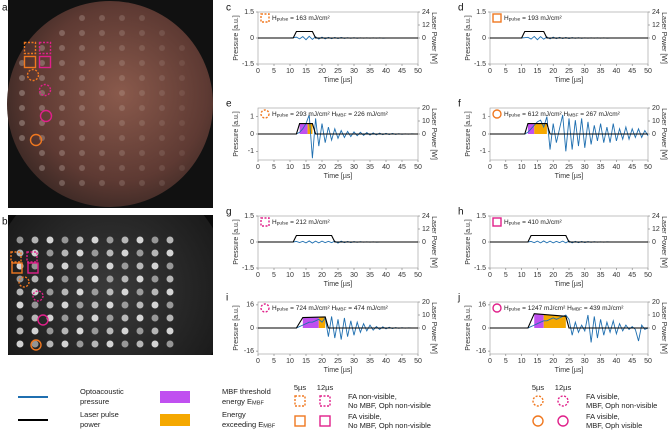  What do you see at coordinates (94, 401) in the screenshot?
I see `legend-text: pressure` at bounding box center [94, 401].